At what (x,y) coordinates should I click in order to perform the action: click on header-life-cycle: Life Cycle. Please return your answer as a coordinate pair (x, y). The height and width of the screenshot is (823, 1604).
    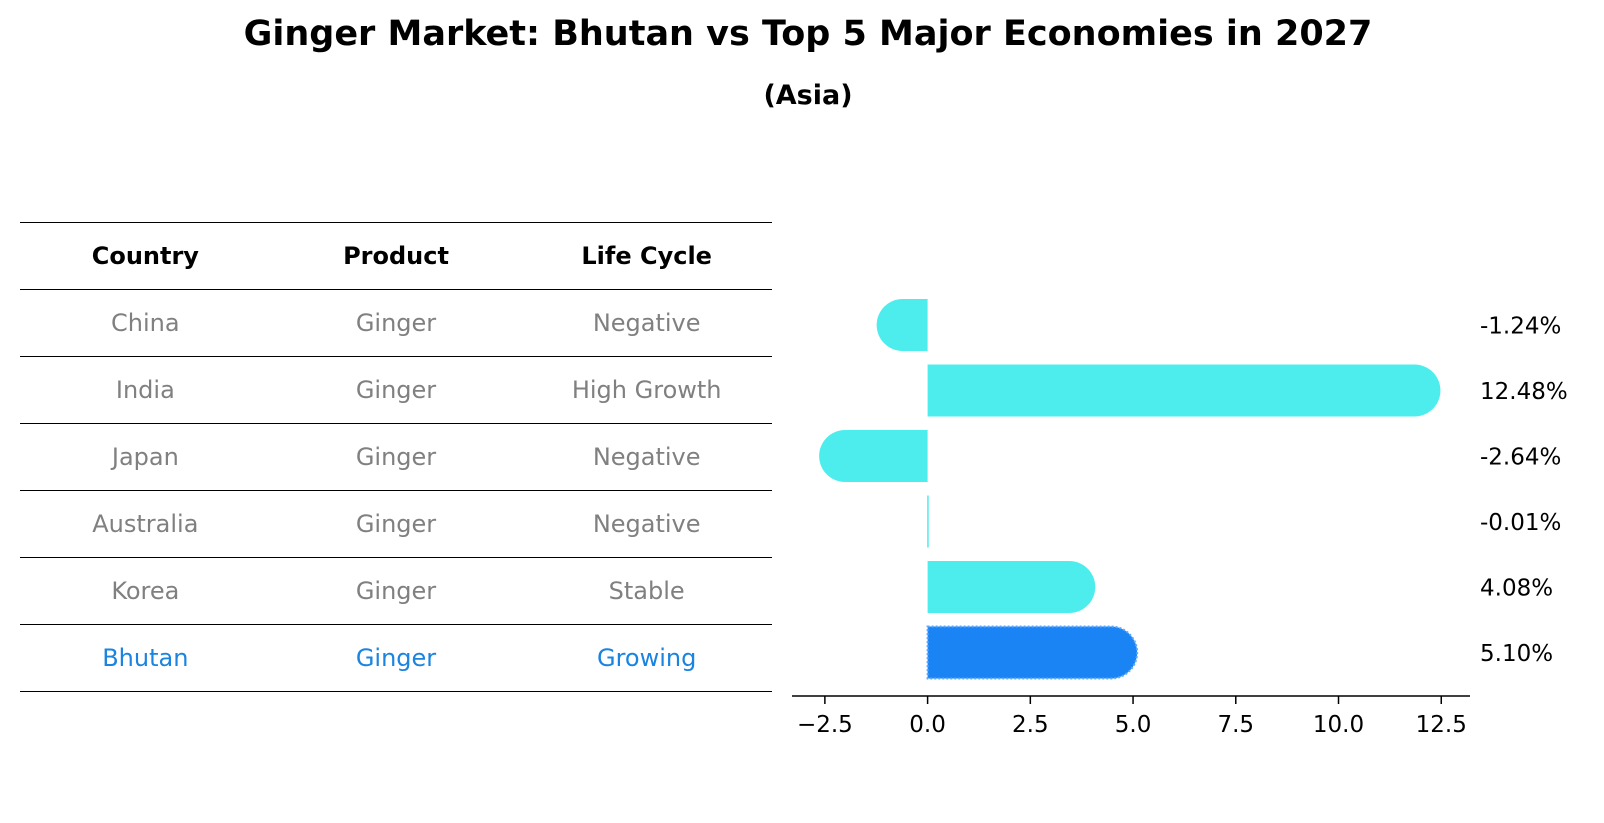
    Looking at the image, I should click on (646, 256).